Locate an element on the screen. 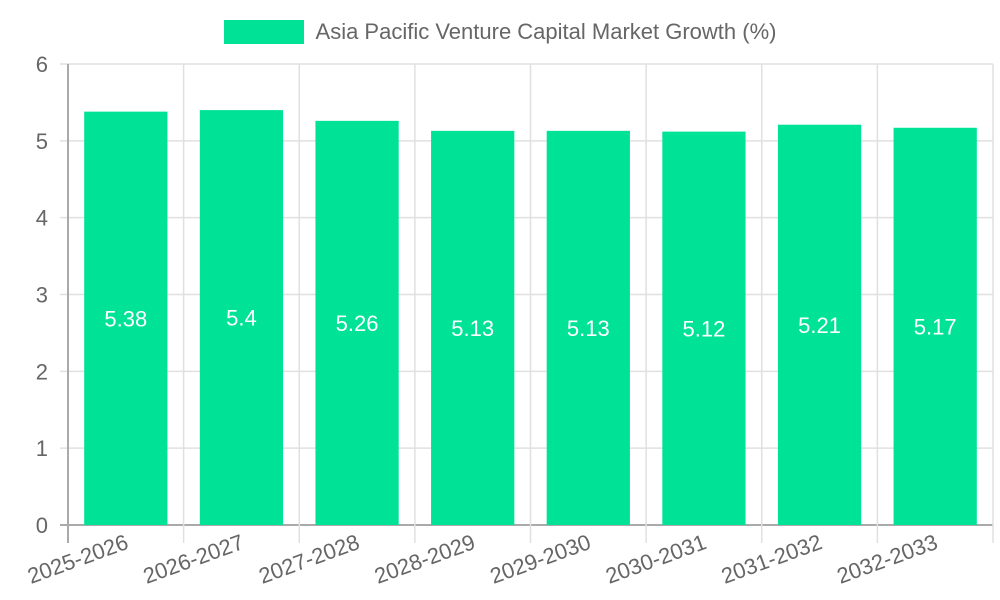 This screenshot has width=1000, height=600. bar-value-label: 5.12 is located at coordinates (704, 328).